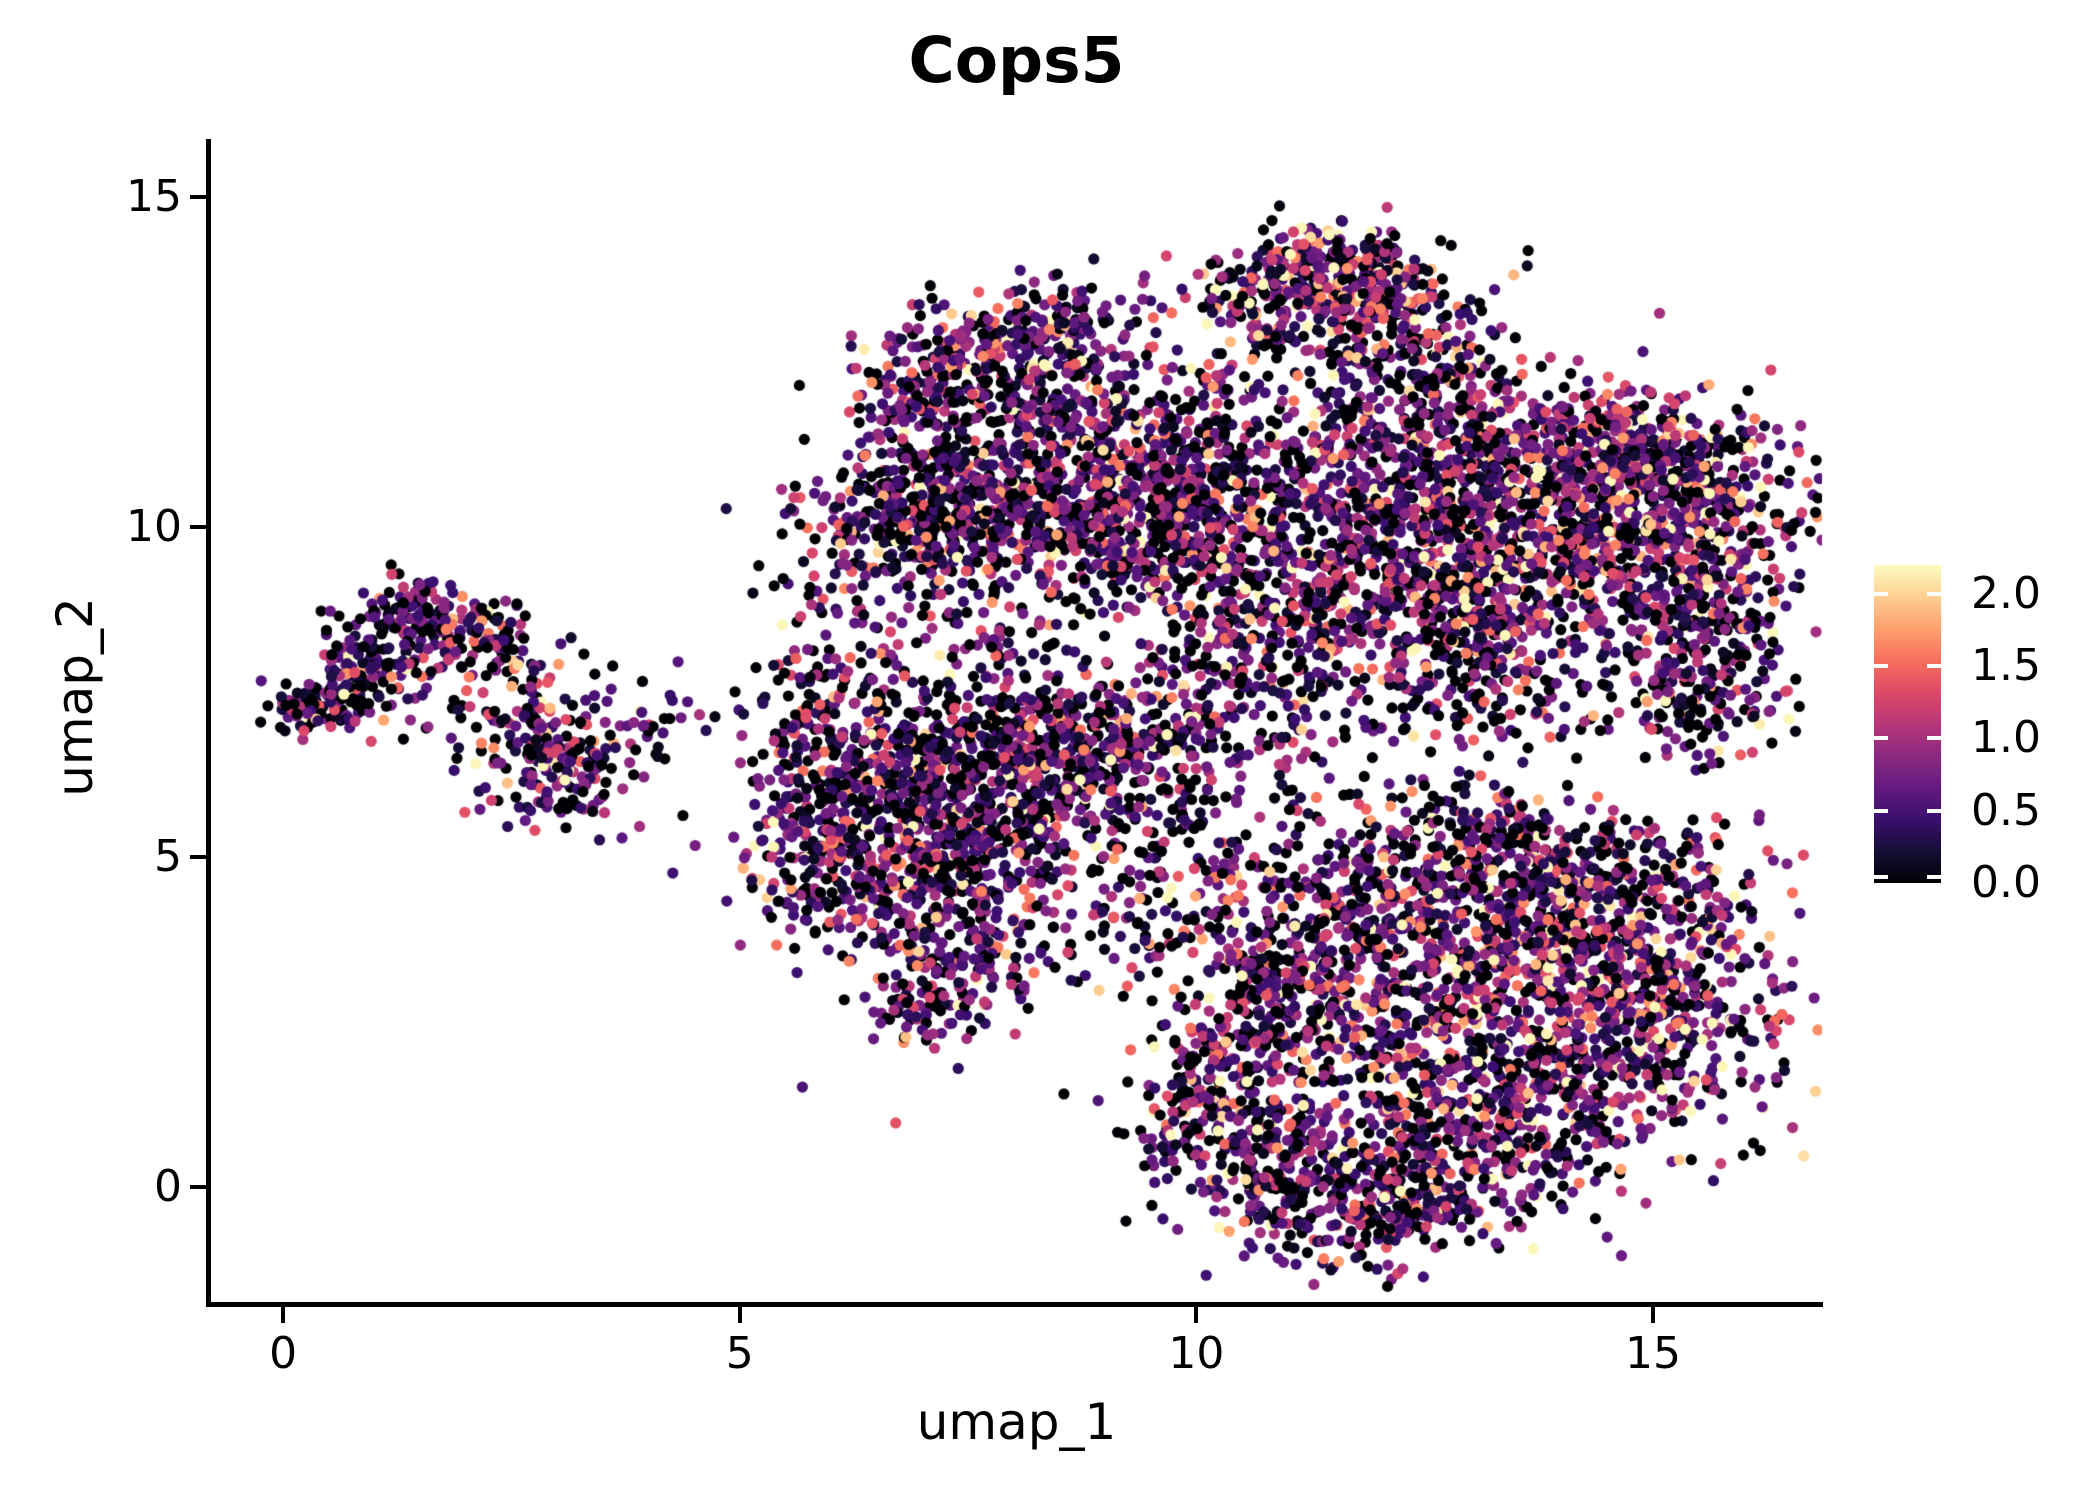 This screenshot has height=1500, width=2100. What do you see at coordinates (154, 526) in the screenshot?
I see `y-tick-label: 10` at bounding box center [154, 526].